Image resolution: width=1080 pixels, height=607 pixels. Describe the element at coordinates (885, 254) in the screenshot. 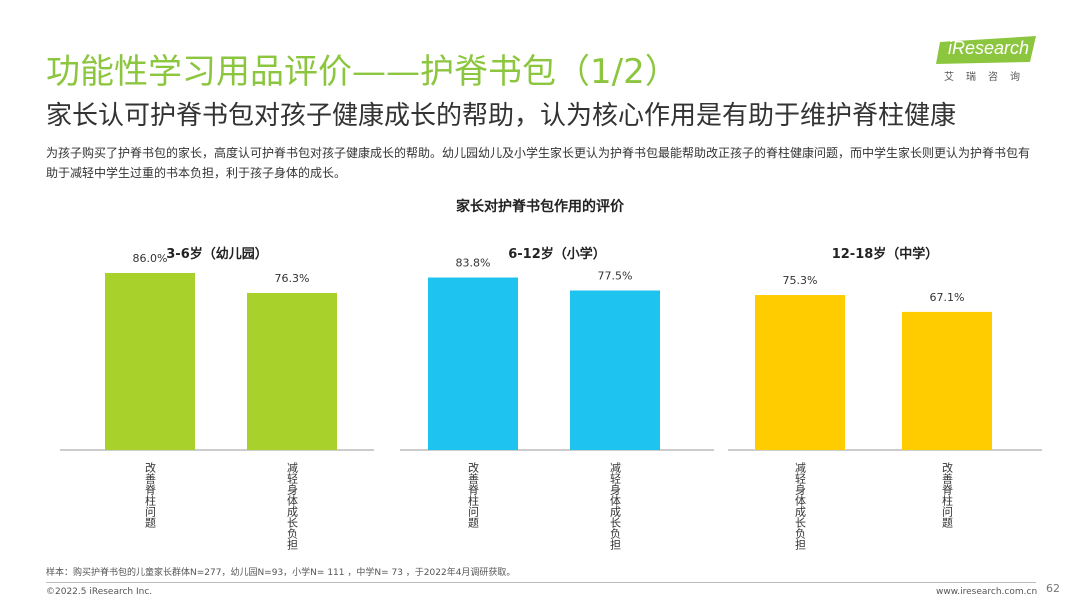

I see `panel-title: 12-18岁（中学）` at that location.